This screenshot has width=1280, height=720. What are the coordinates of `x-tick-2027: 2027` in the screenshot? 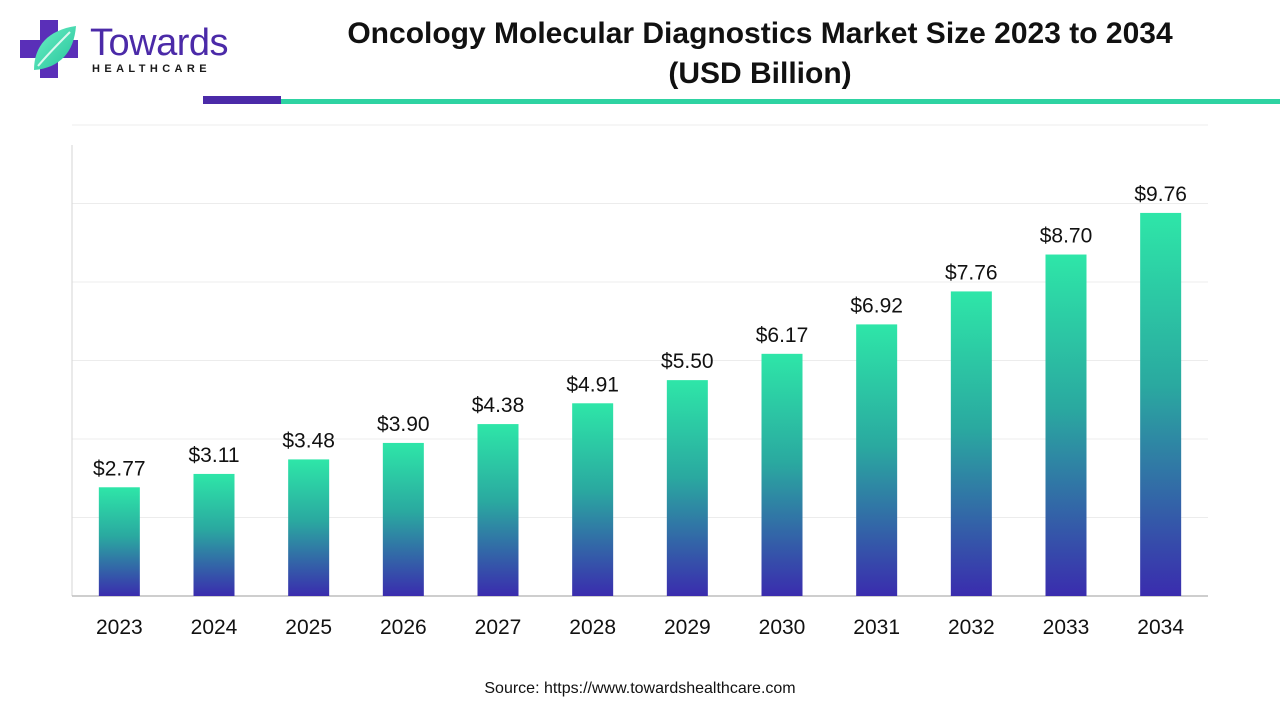 It's located at (498, 627).